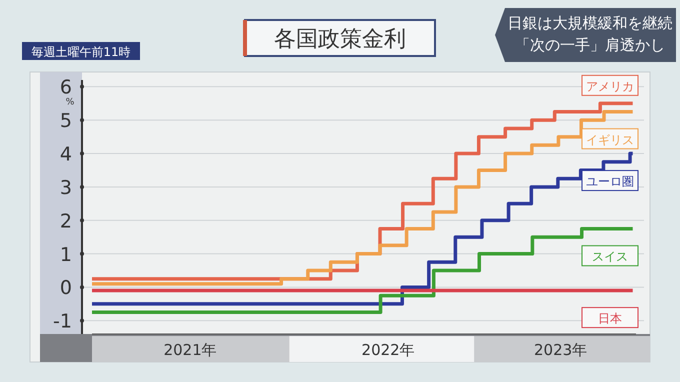 The width and height of the screenshot is (680, 382). Describe the element at coordinates (70, 103) in the screenshot. I see `y-axis-title: %` at that location.